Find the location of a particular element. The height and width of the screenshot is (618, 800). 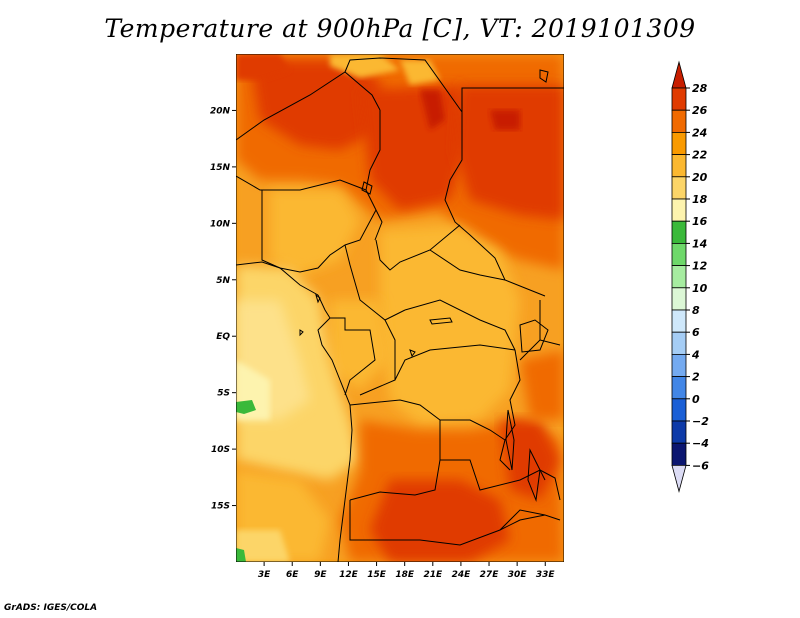

lon-tick-label: 9E is located at coordinates (320, 575).